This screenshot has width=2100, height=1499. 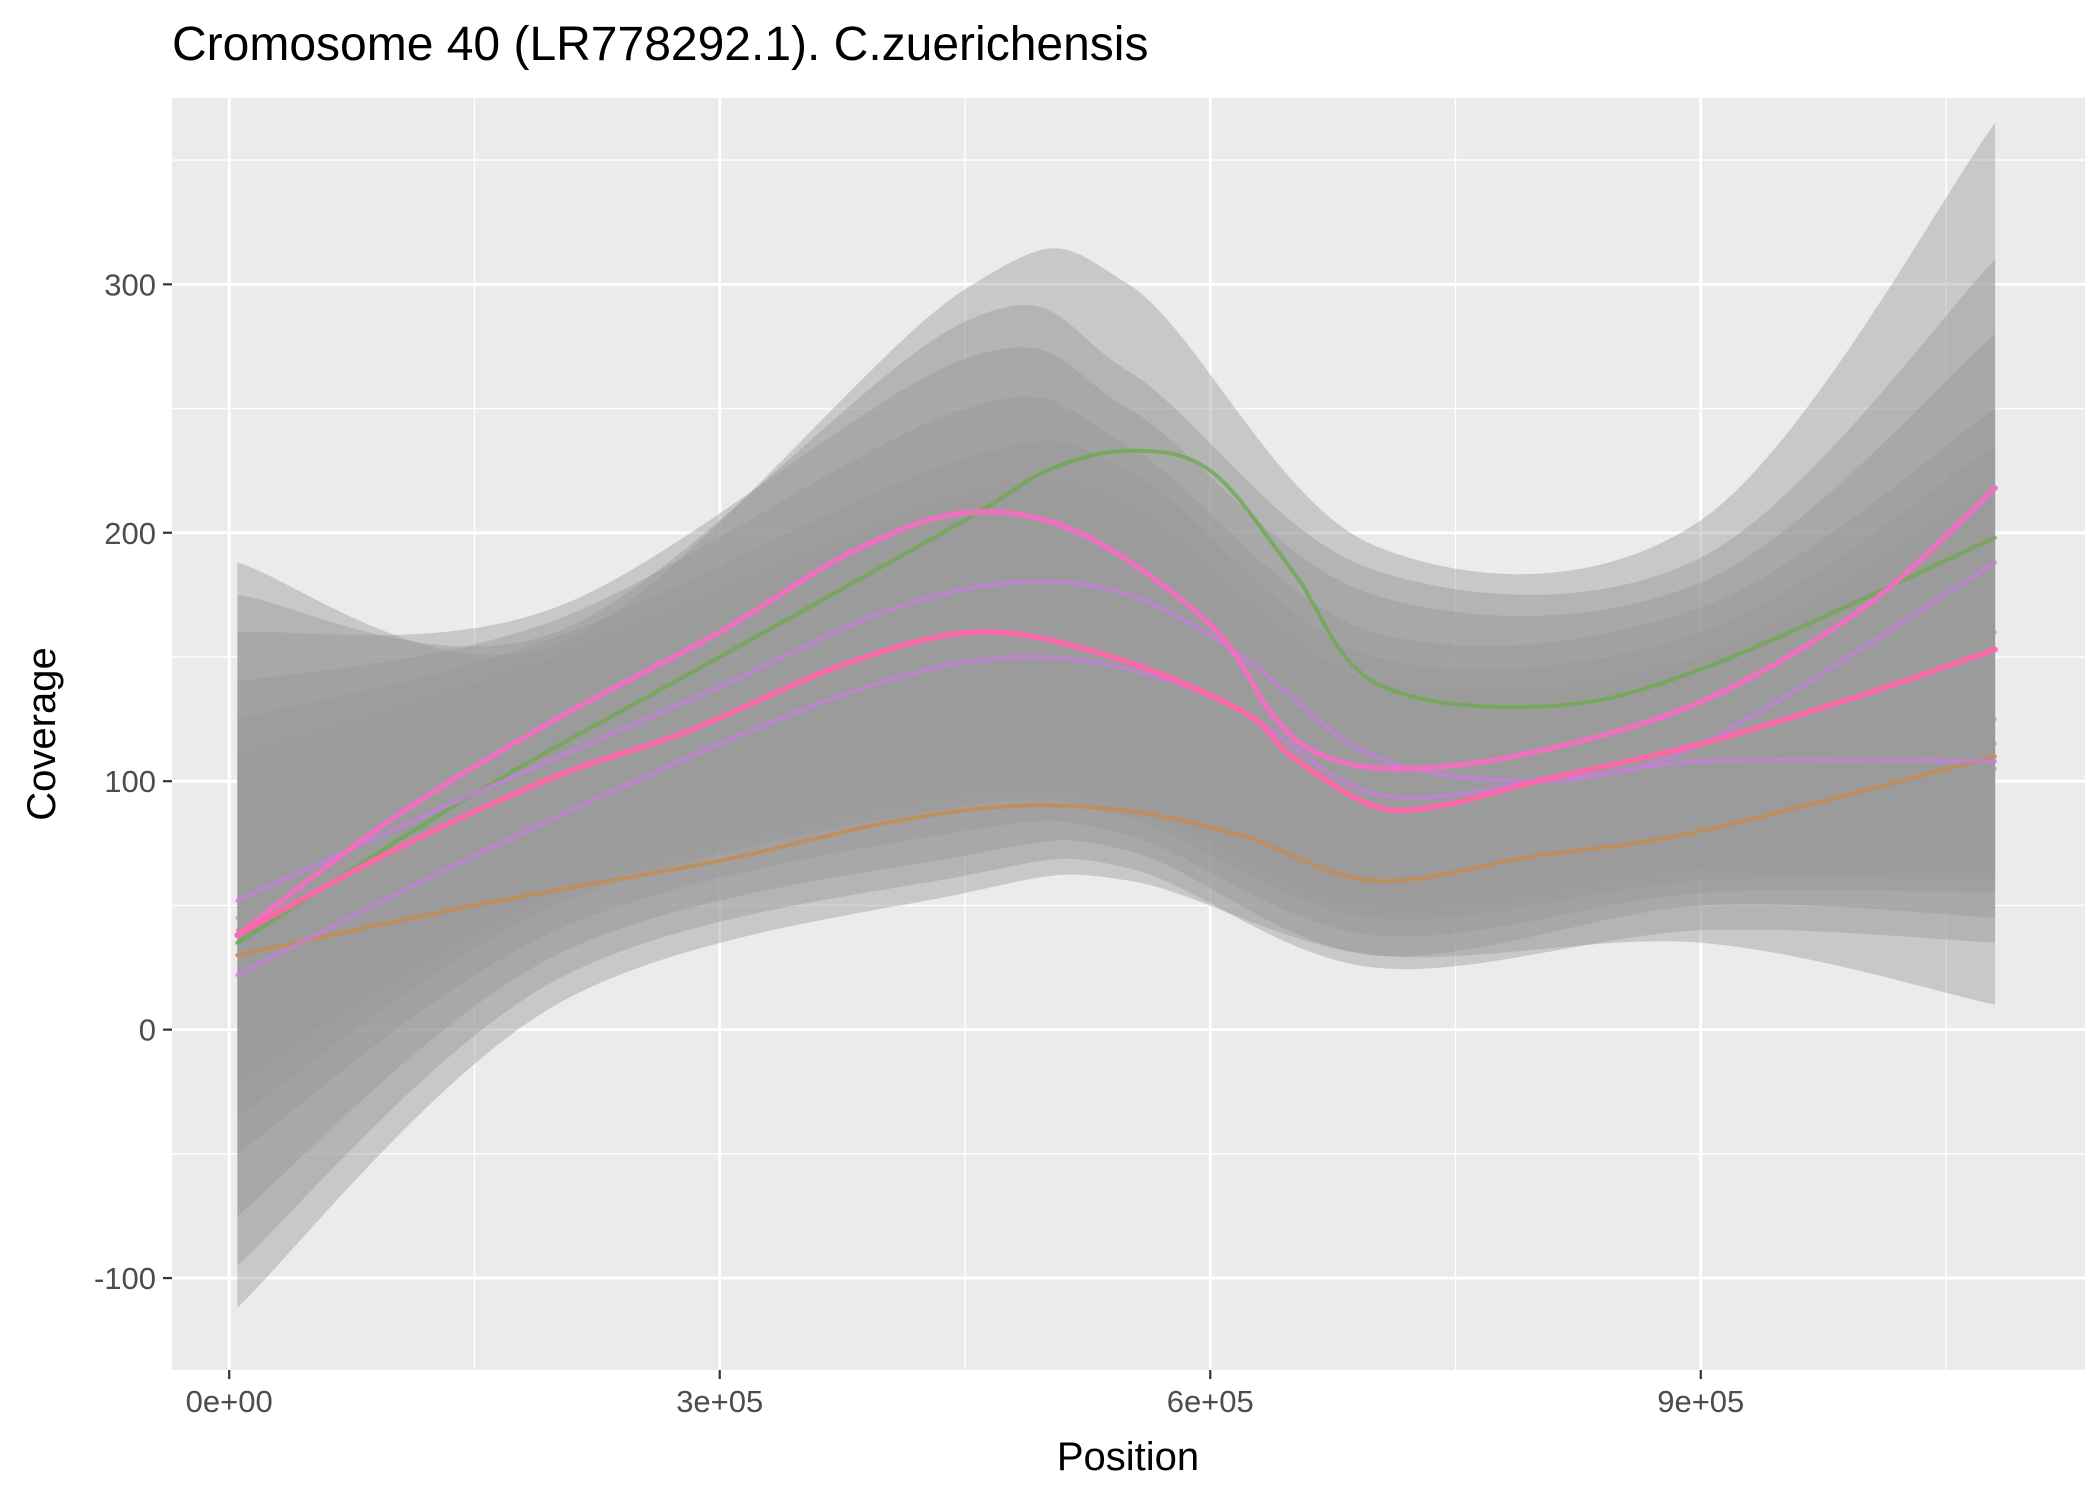 I want to click on y-tick-label: 0, so click(x=147, y=1030).